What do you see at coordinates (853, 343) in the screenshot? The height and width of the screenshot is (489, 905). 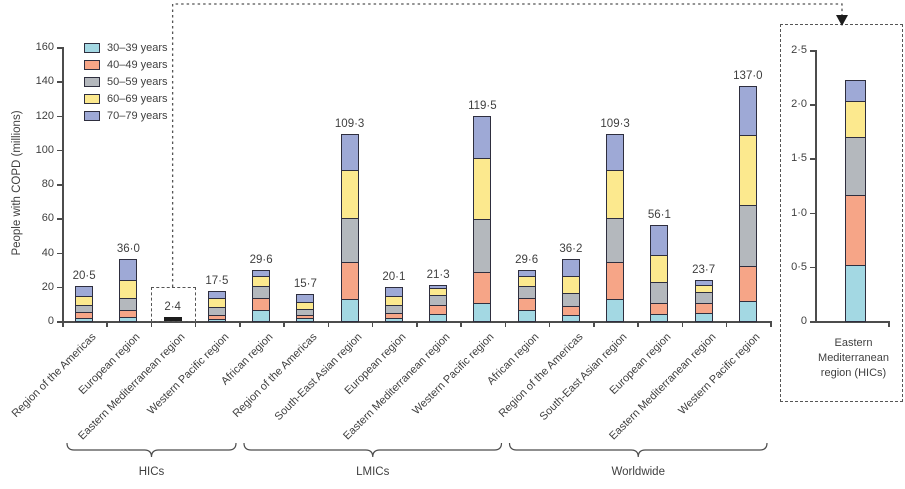 I see `inset-category-label: Eastern` at bounding box center [853, 343].